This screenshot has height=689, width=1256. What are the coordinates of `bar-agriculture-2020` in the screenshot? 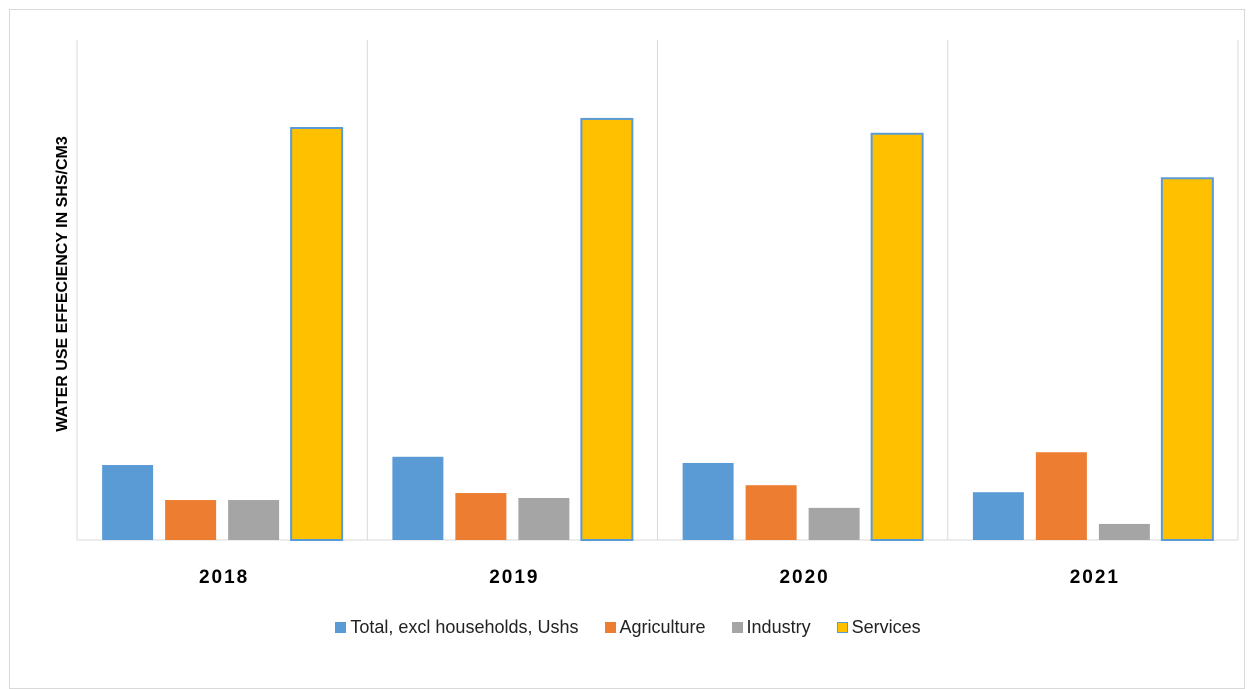 It's located at (771, 512).